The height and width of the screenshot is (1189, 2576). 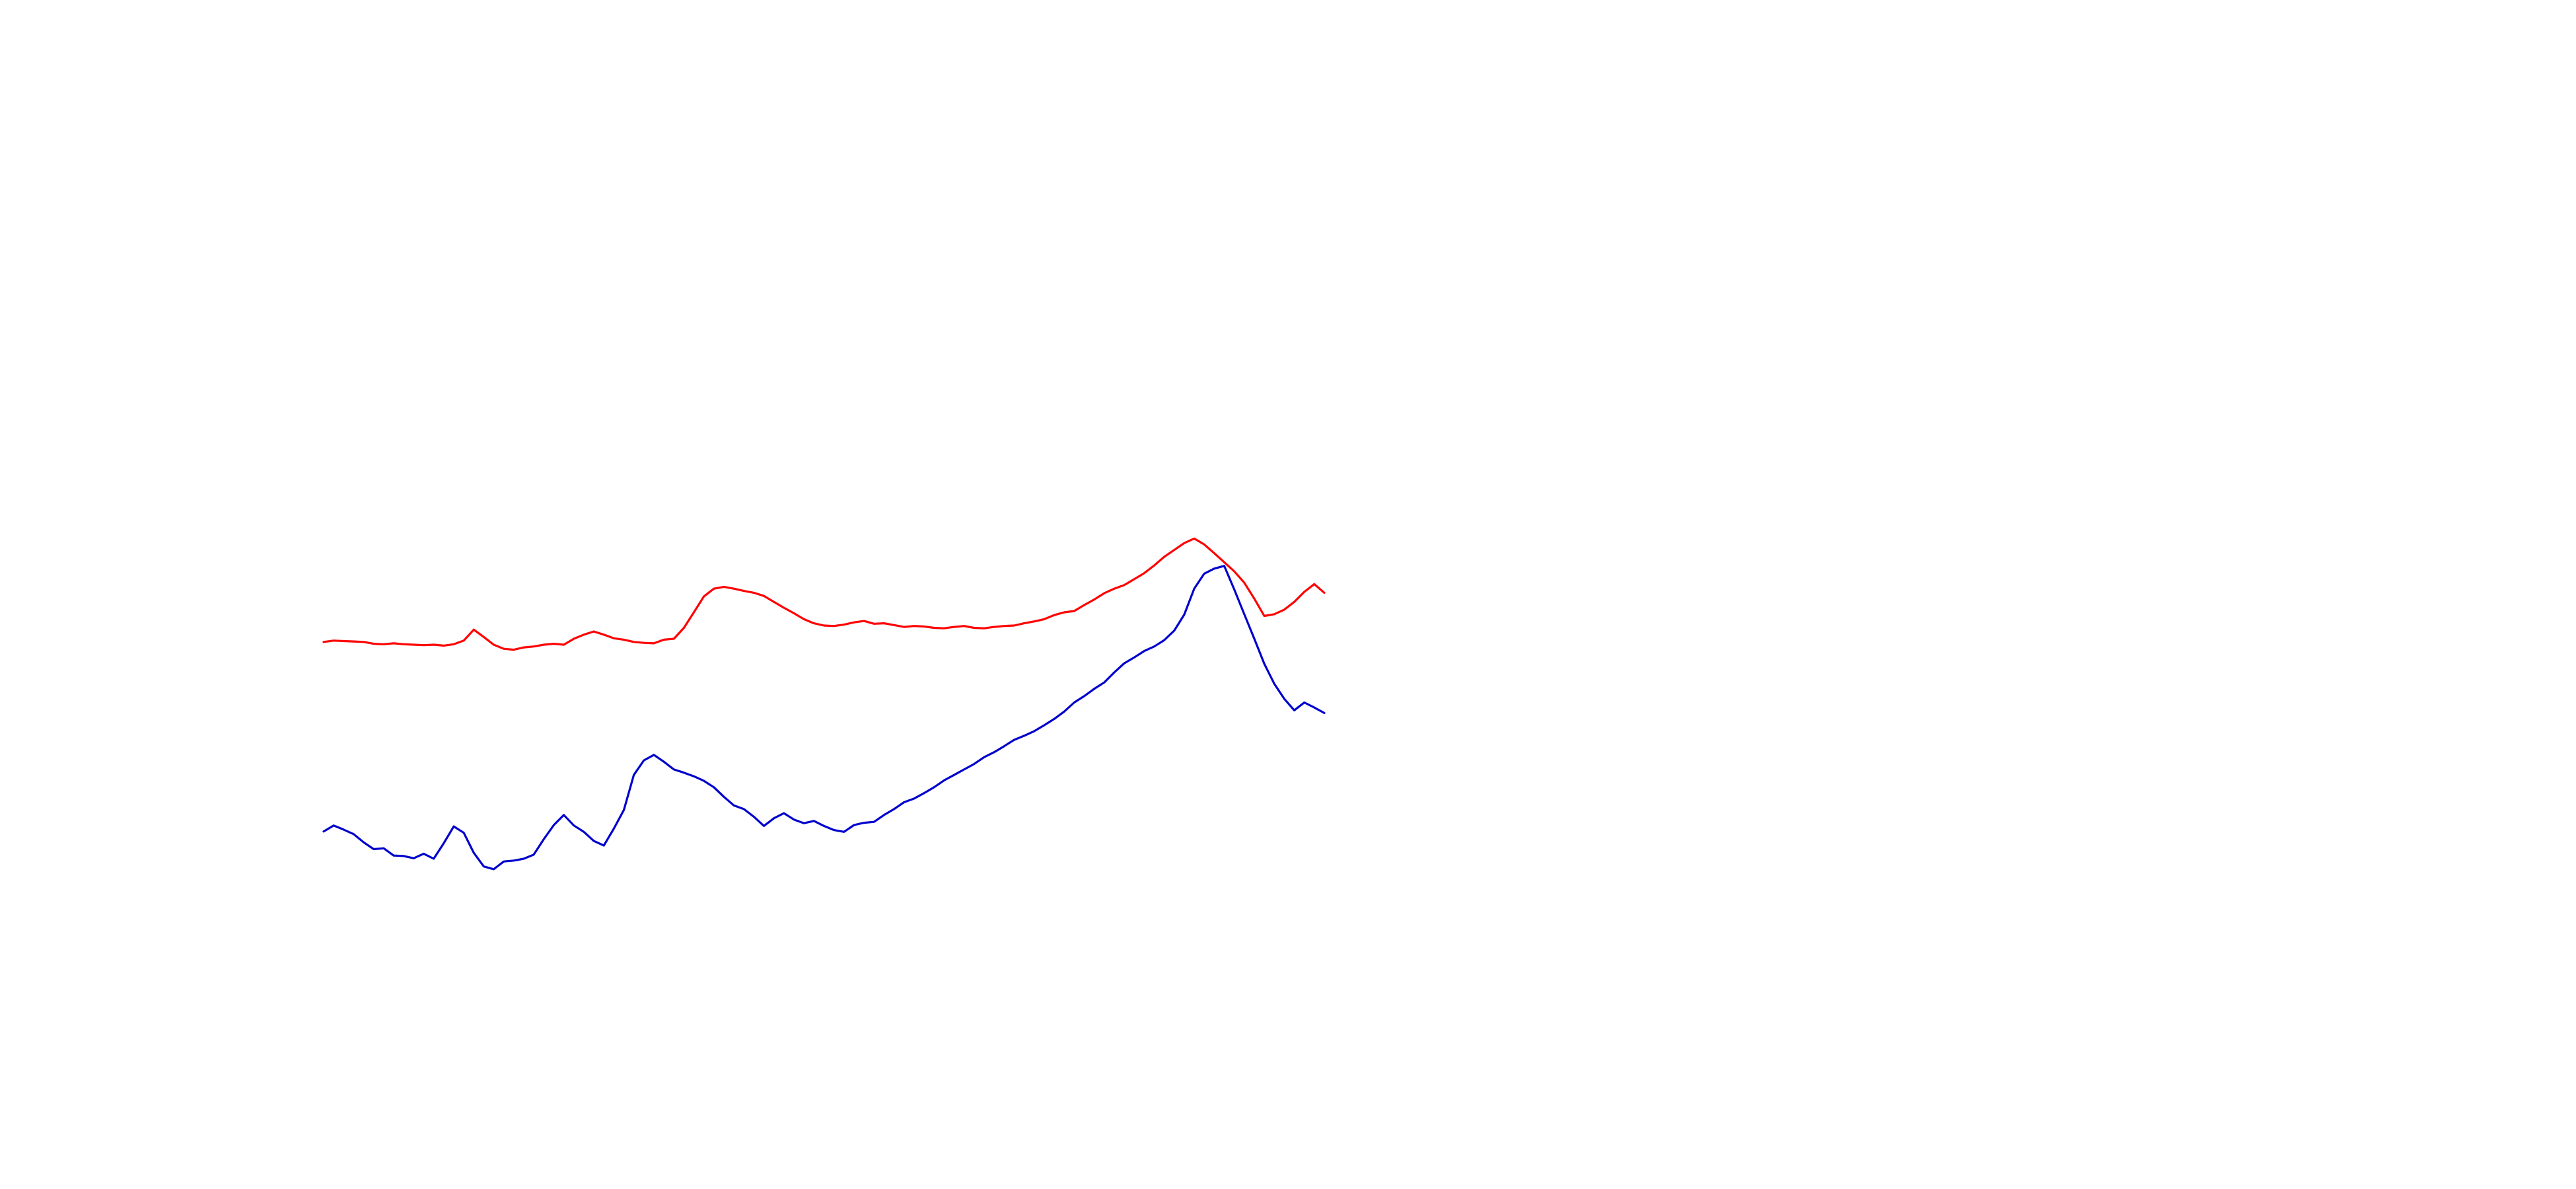 I want to click on plot-area, so click(x=824, y=704).